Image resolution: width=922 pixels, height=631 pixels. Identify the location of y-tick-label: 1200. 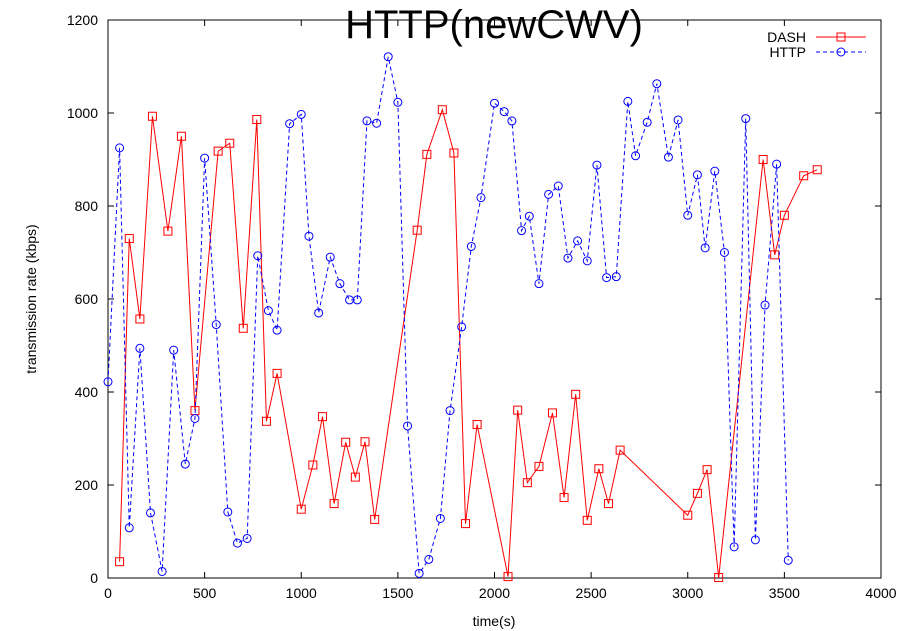
(82, 20).